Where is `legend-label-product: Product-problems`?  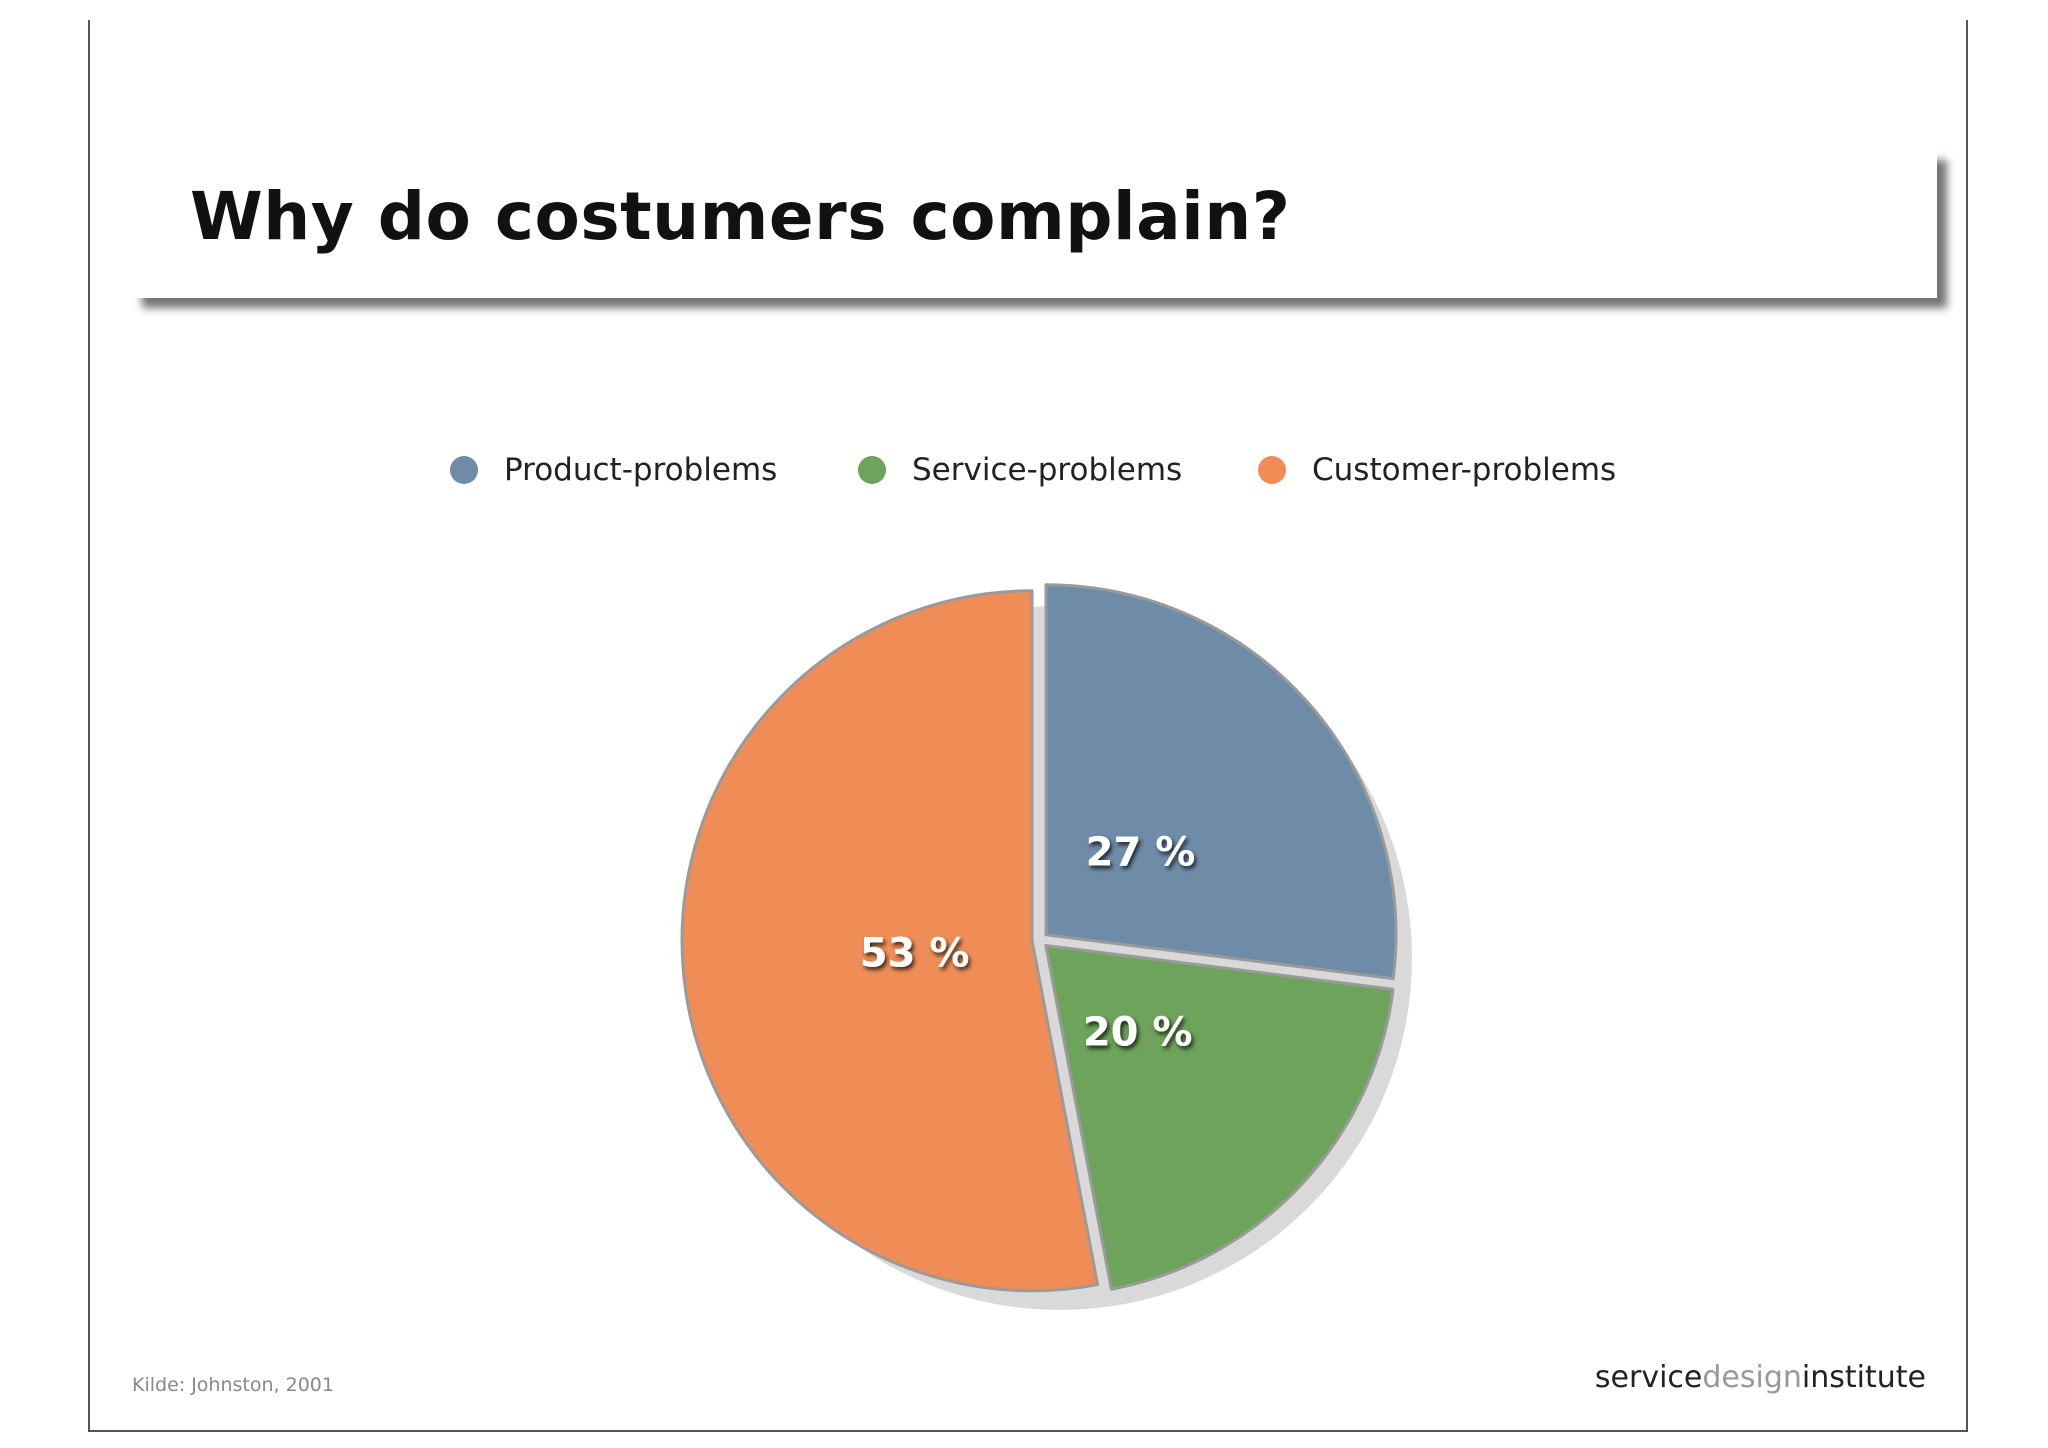
legend-label-product: Product-problems is located at coordinates (641, 470).